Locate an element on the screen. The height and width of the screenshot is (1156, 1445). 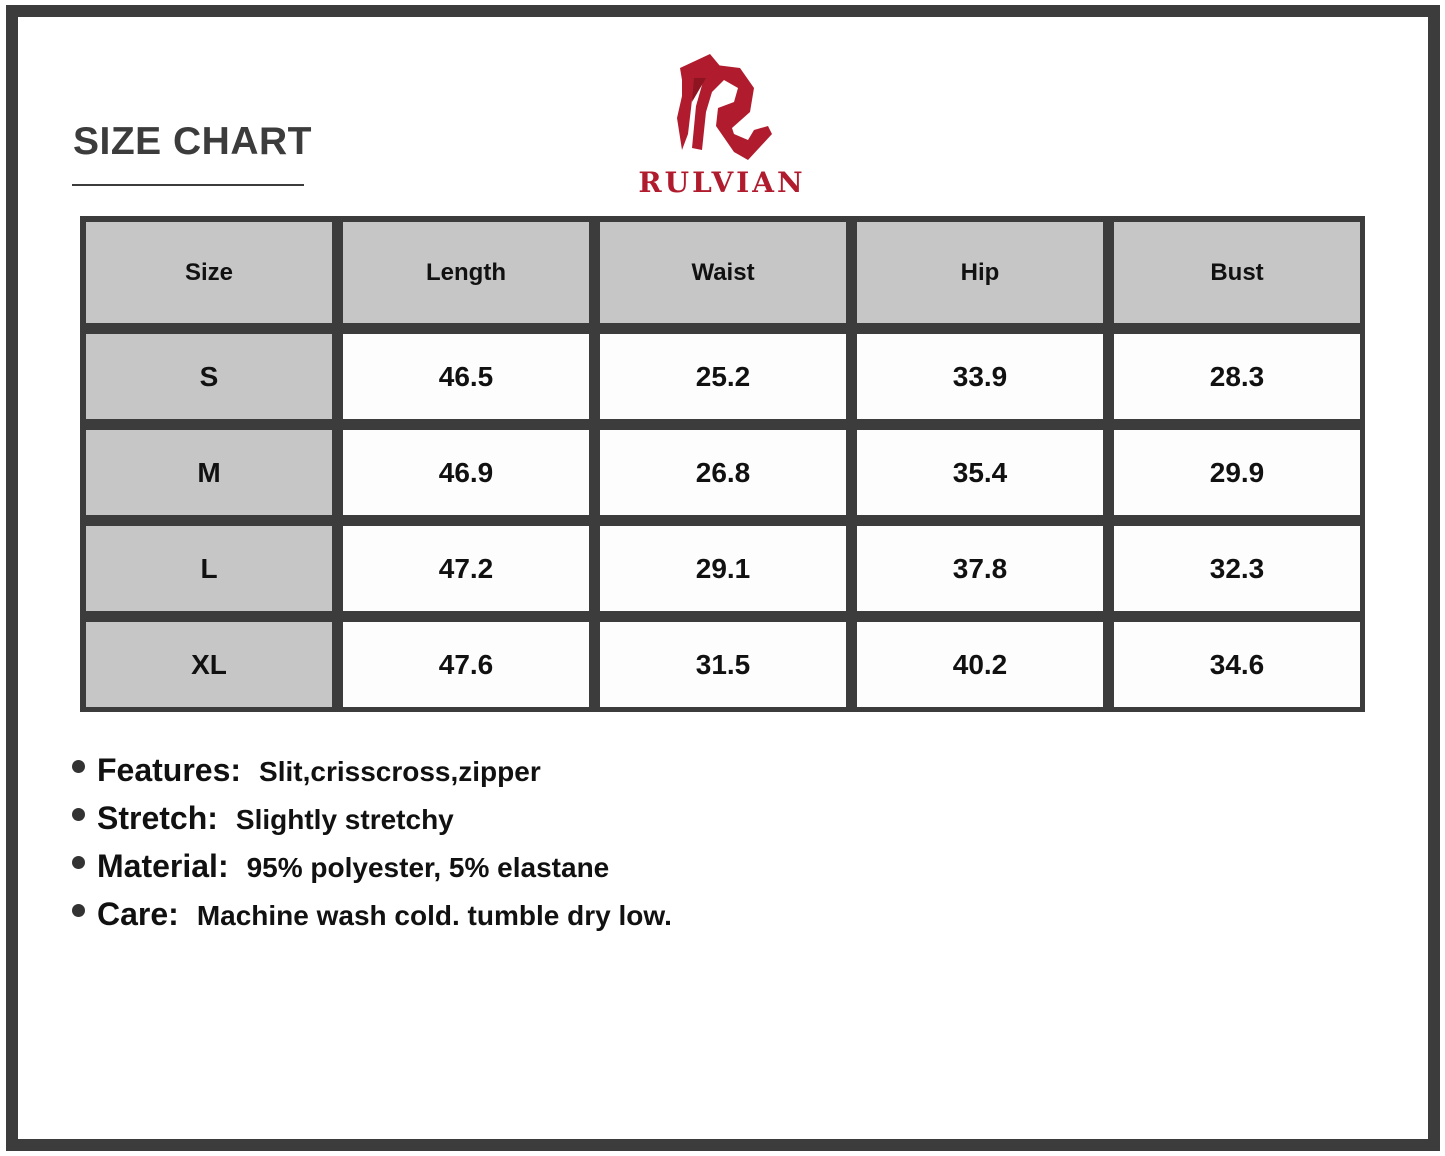
note-stretch: Stretch: Slightly stretchy is located at coordinates (372, 824).